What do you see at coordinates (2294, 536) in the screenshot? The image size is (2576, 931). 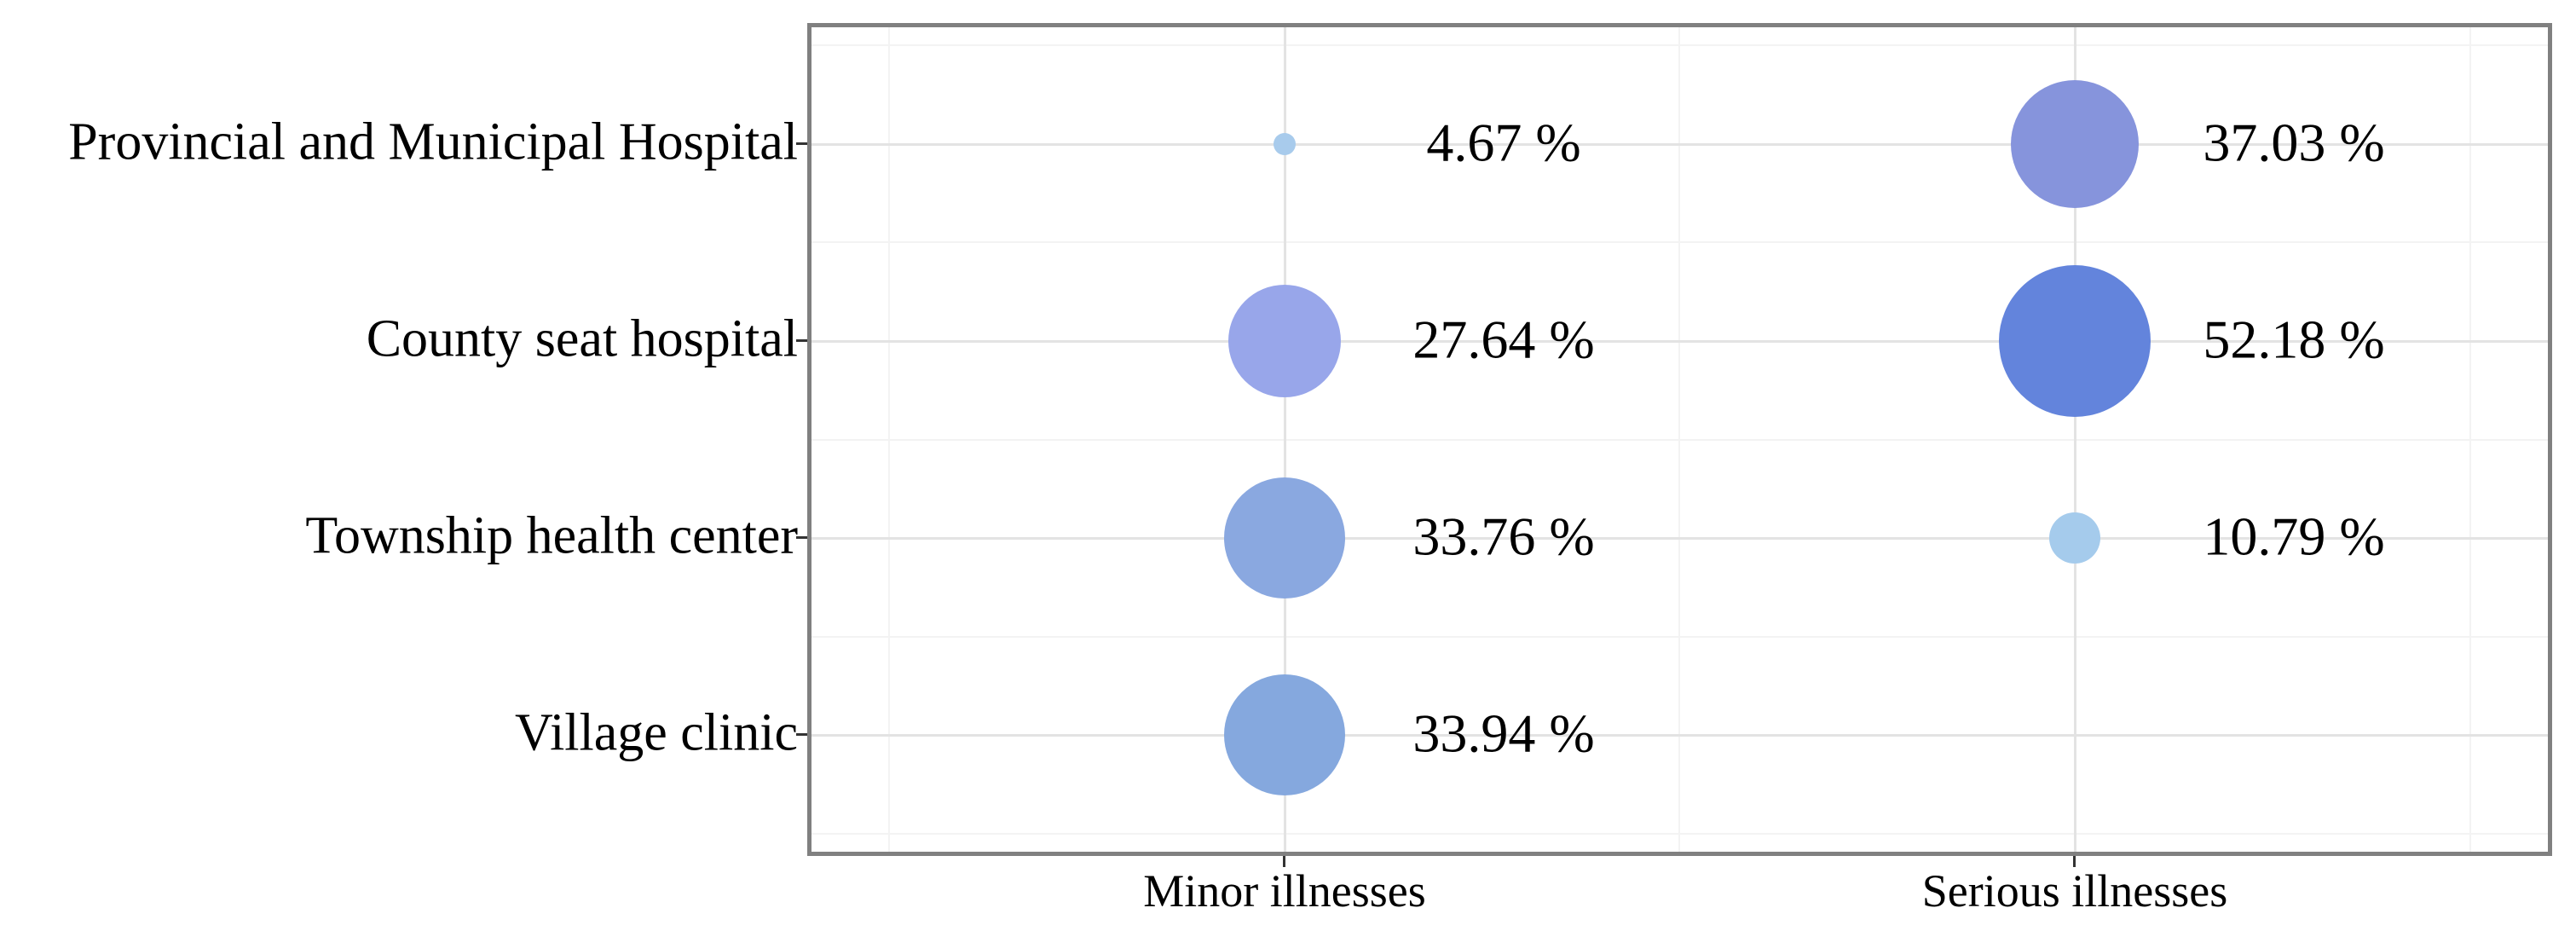 I see `bubble-value-label: 10.79 %` at bounding box center [2294, 536].